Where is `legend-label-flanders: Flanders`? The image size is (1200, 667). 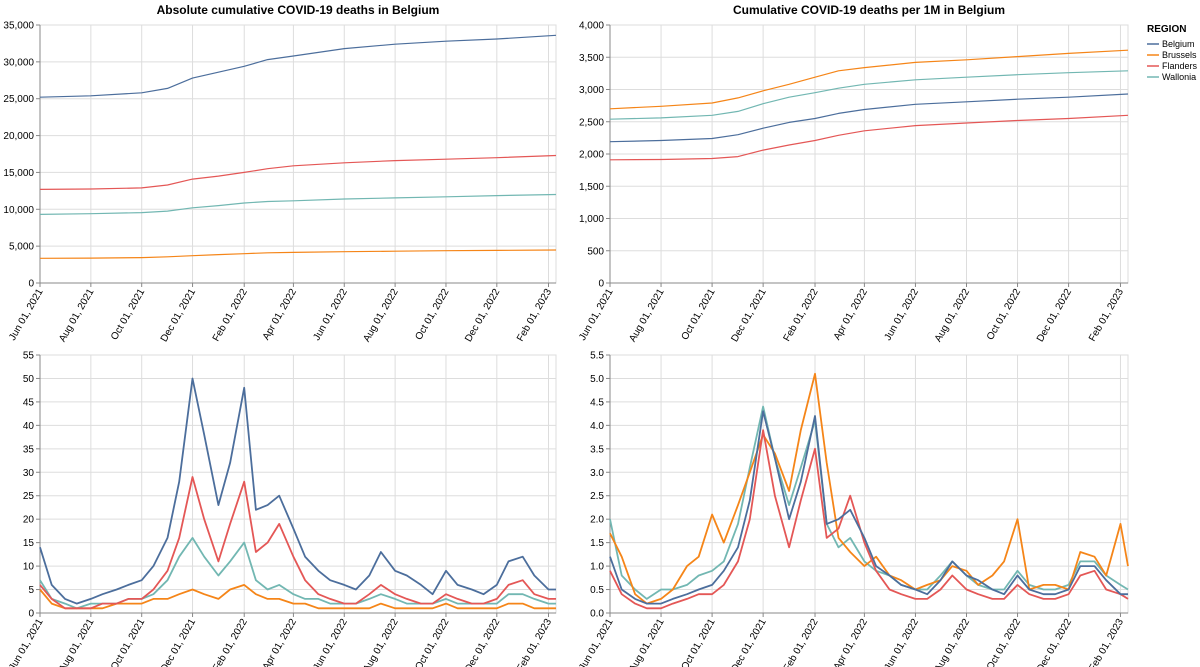
legend-label-flanders: Flanders is located at coordinates (1180, 66).